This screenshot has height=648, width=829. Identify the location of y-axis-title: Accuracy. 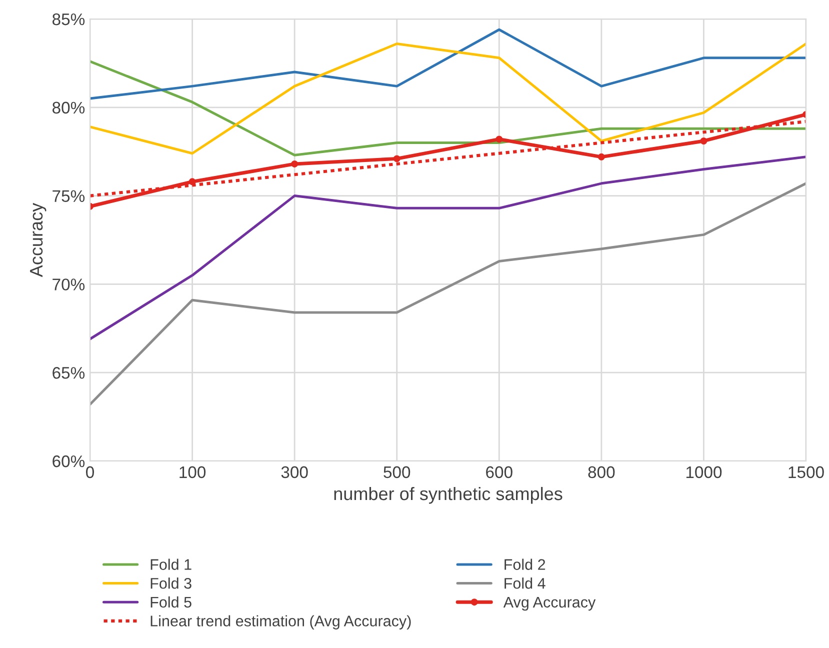
(38, 240).